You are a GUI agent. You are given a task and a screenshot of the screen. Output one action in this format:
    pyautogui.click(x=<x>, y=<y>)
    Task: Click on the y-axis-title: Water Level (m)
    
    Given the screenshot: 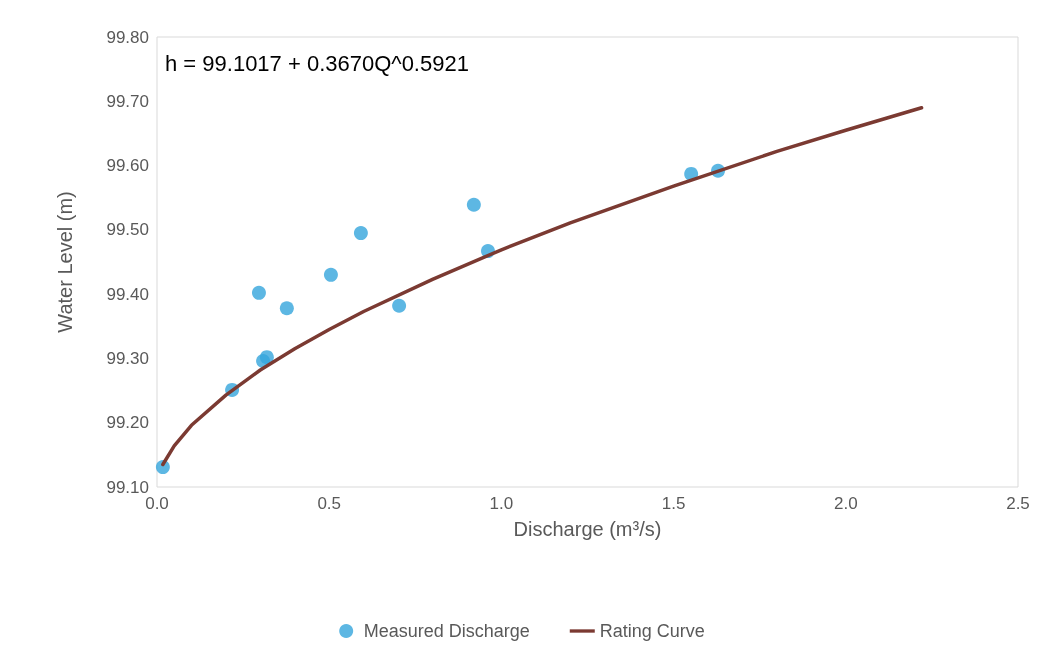 What is the action you would take?
    pyautogui.click(x=65, y=262)
    